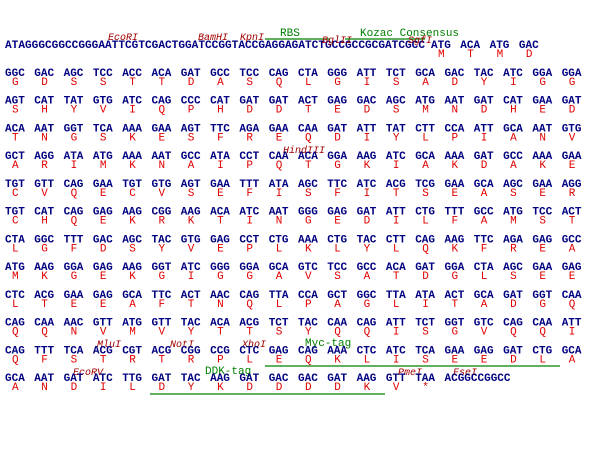 Image resolution: width=600 pixels, height=455 pixels. Describe the element at coordinates (109, 345) in the screenshot. I see `enzyme-label: MluI` at that location.